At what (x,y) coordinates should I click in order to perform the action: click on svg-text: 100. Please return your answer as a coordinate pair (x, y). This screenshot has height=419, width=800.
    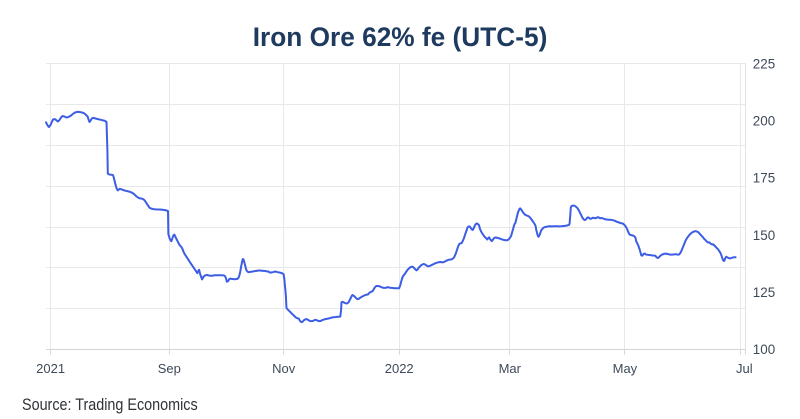
    Looking at the image, I should click on (764, 349).